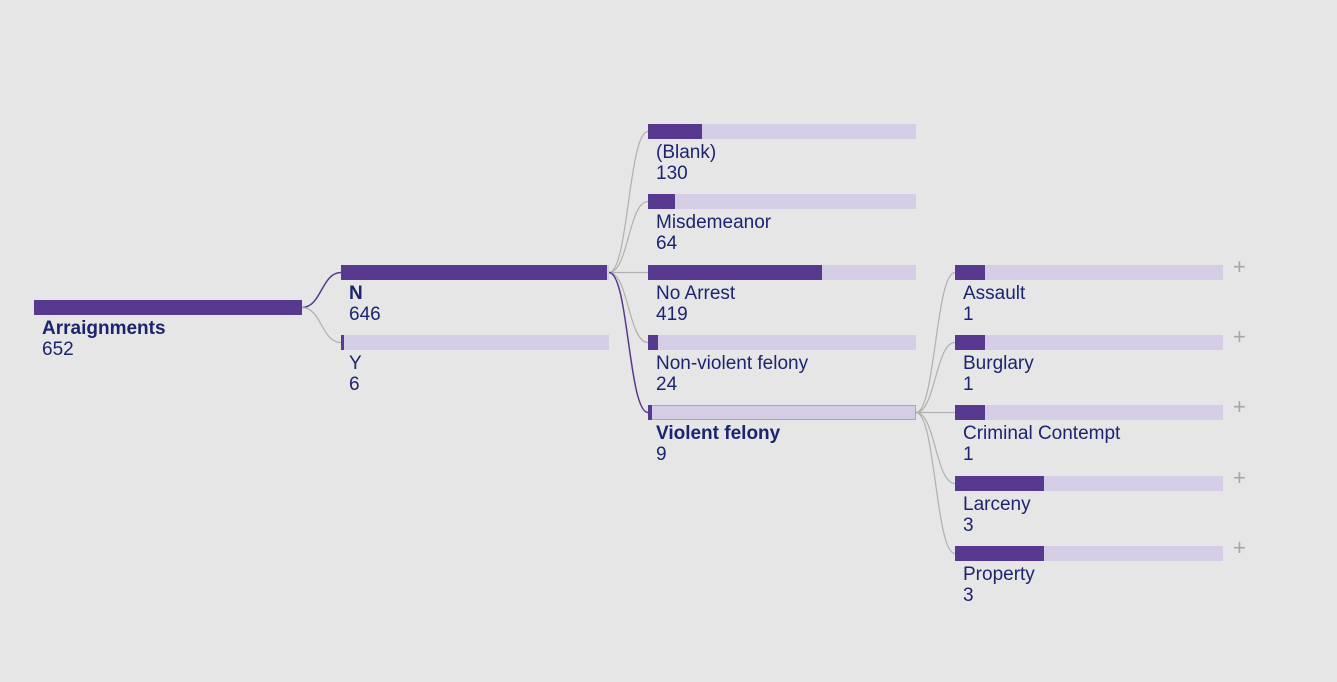 The image size is (1337, 682). Describe the element at coordinates (628, 307) in the screenshot. I see `link-n-non-violent` at that location.